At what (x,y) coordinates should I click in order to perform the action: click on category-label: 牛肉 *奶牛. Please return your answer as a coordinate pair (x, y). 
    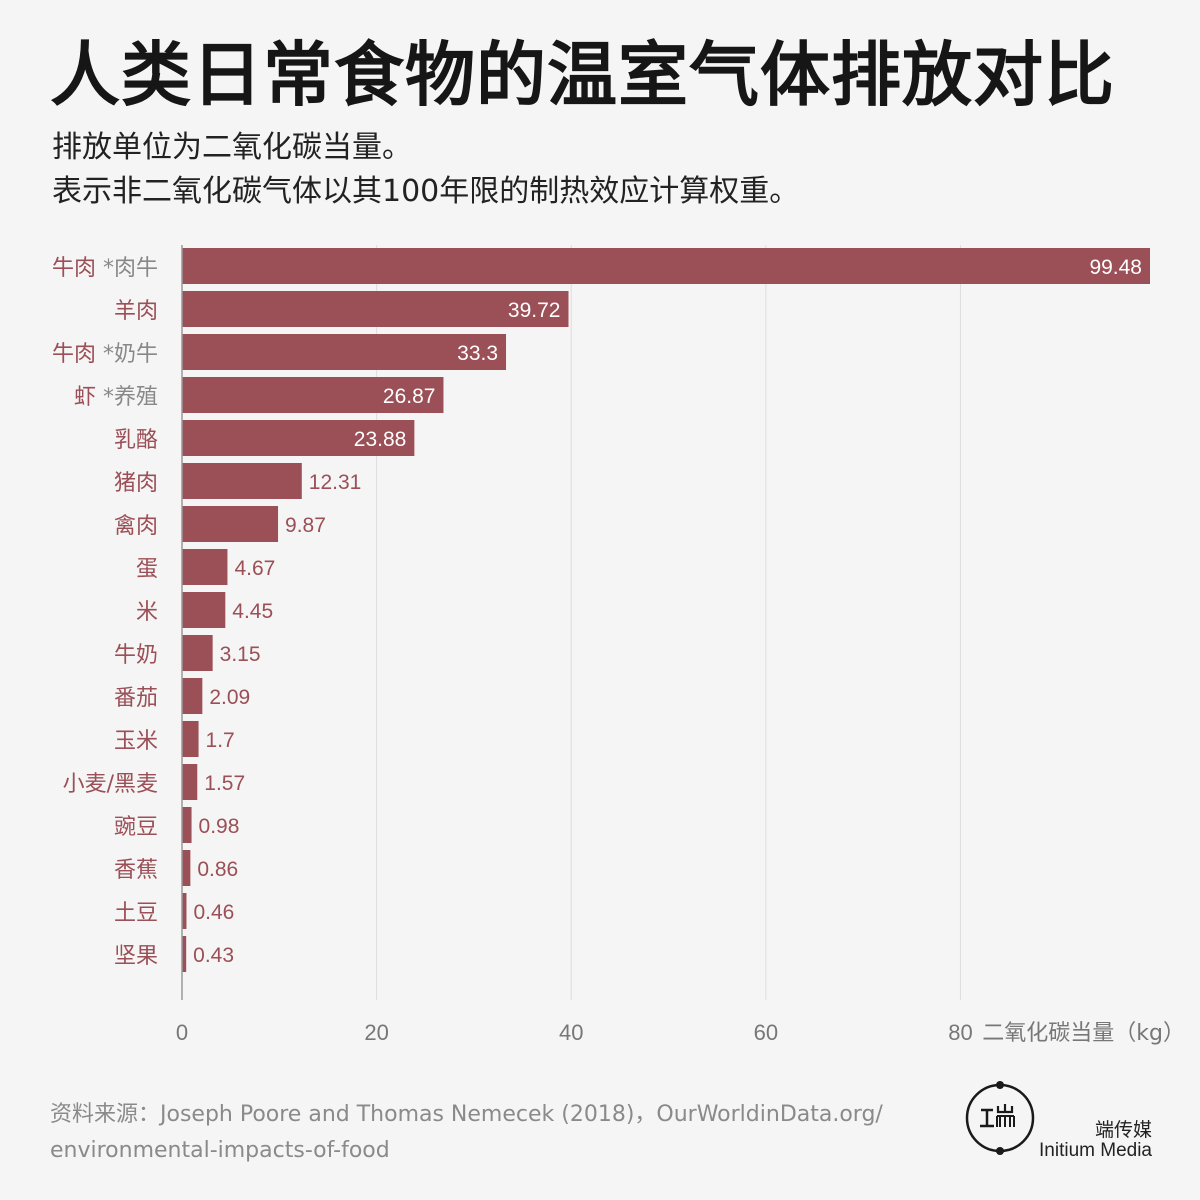
    Looking at the image, I should click on (105, 354).